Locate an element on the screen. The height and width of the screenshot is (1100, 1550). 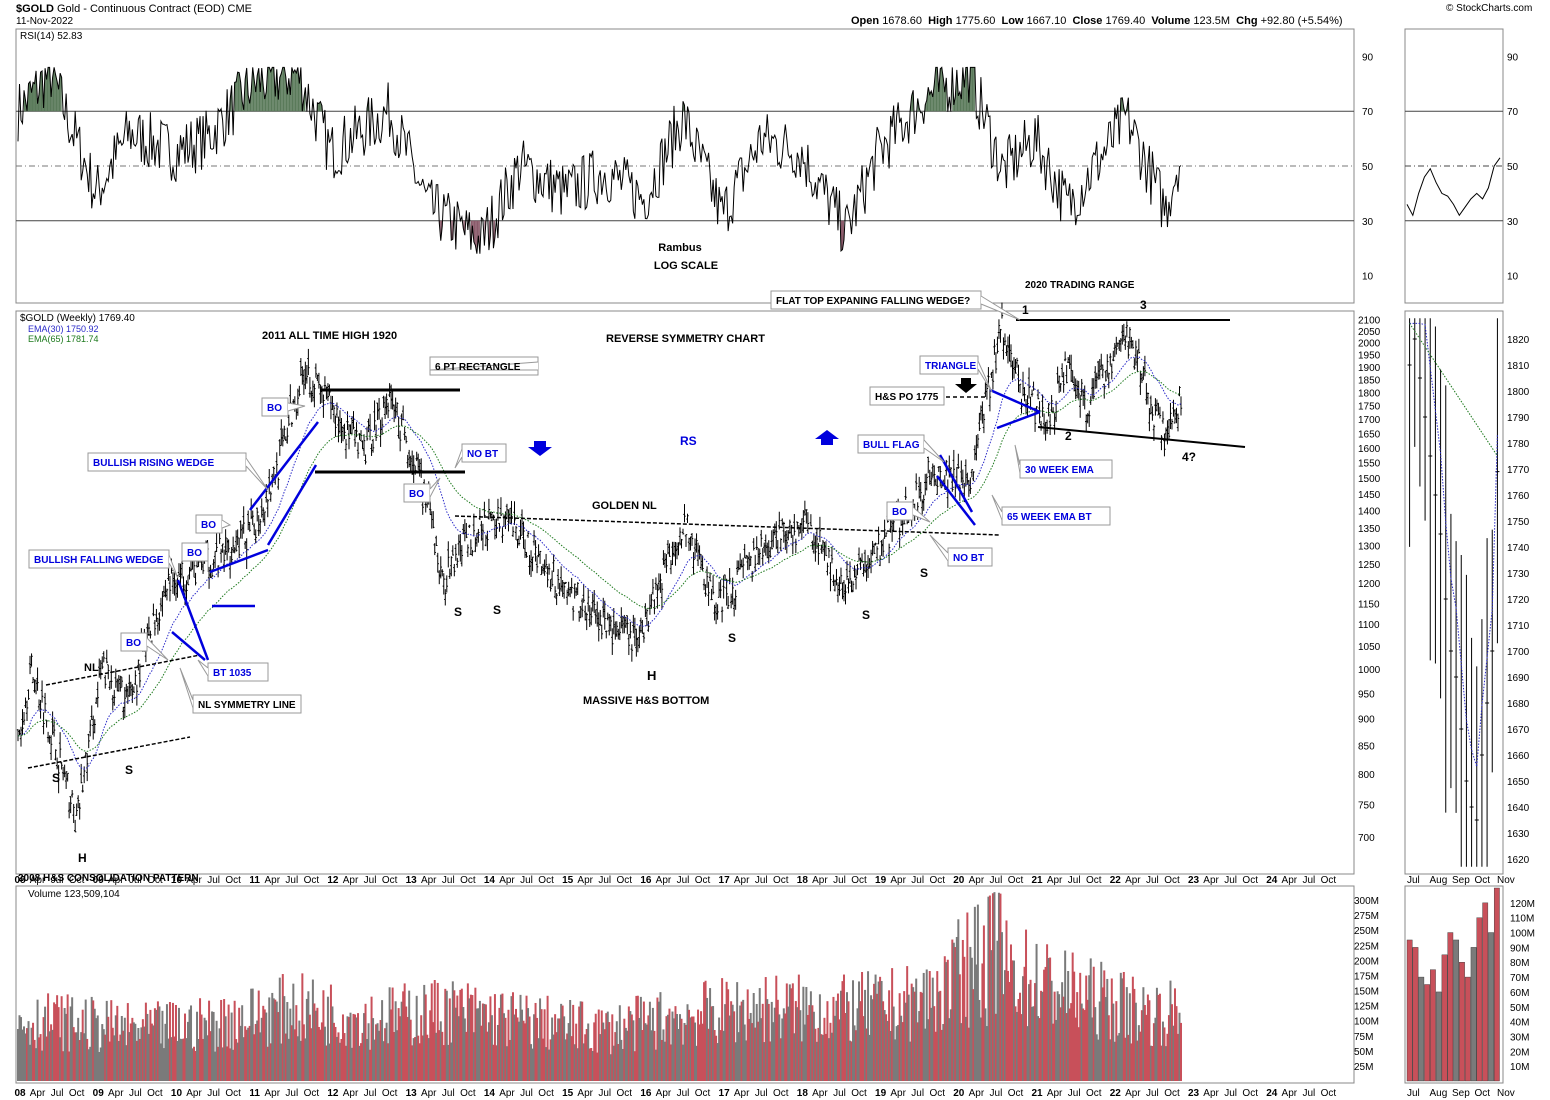
price-tick-label: 1950 is located at coordinates (1369, 356).